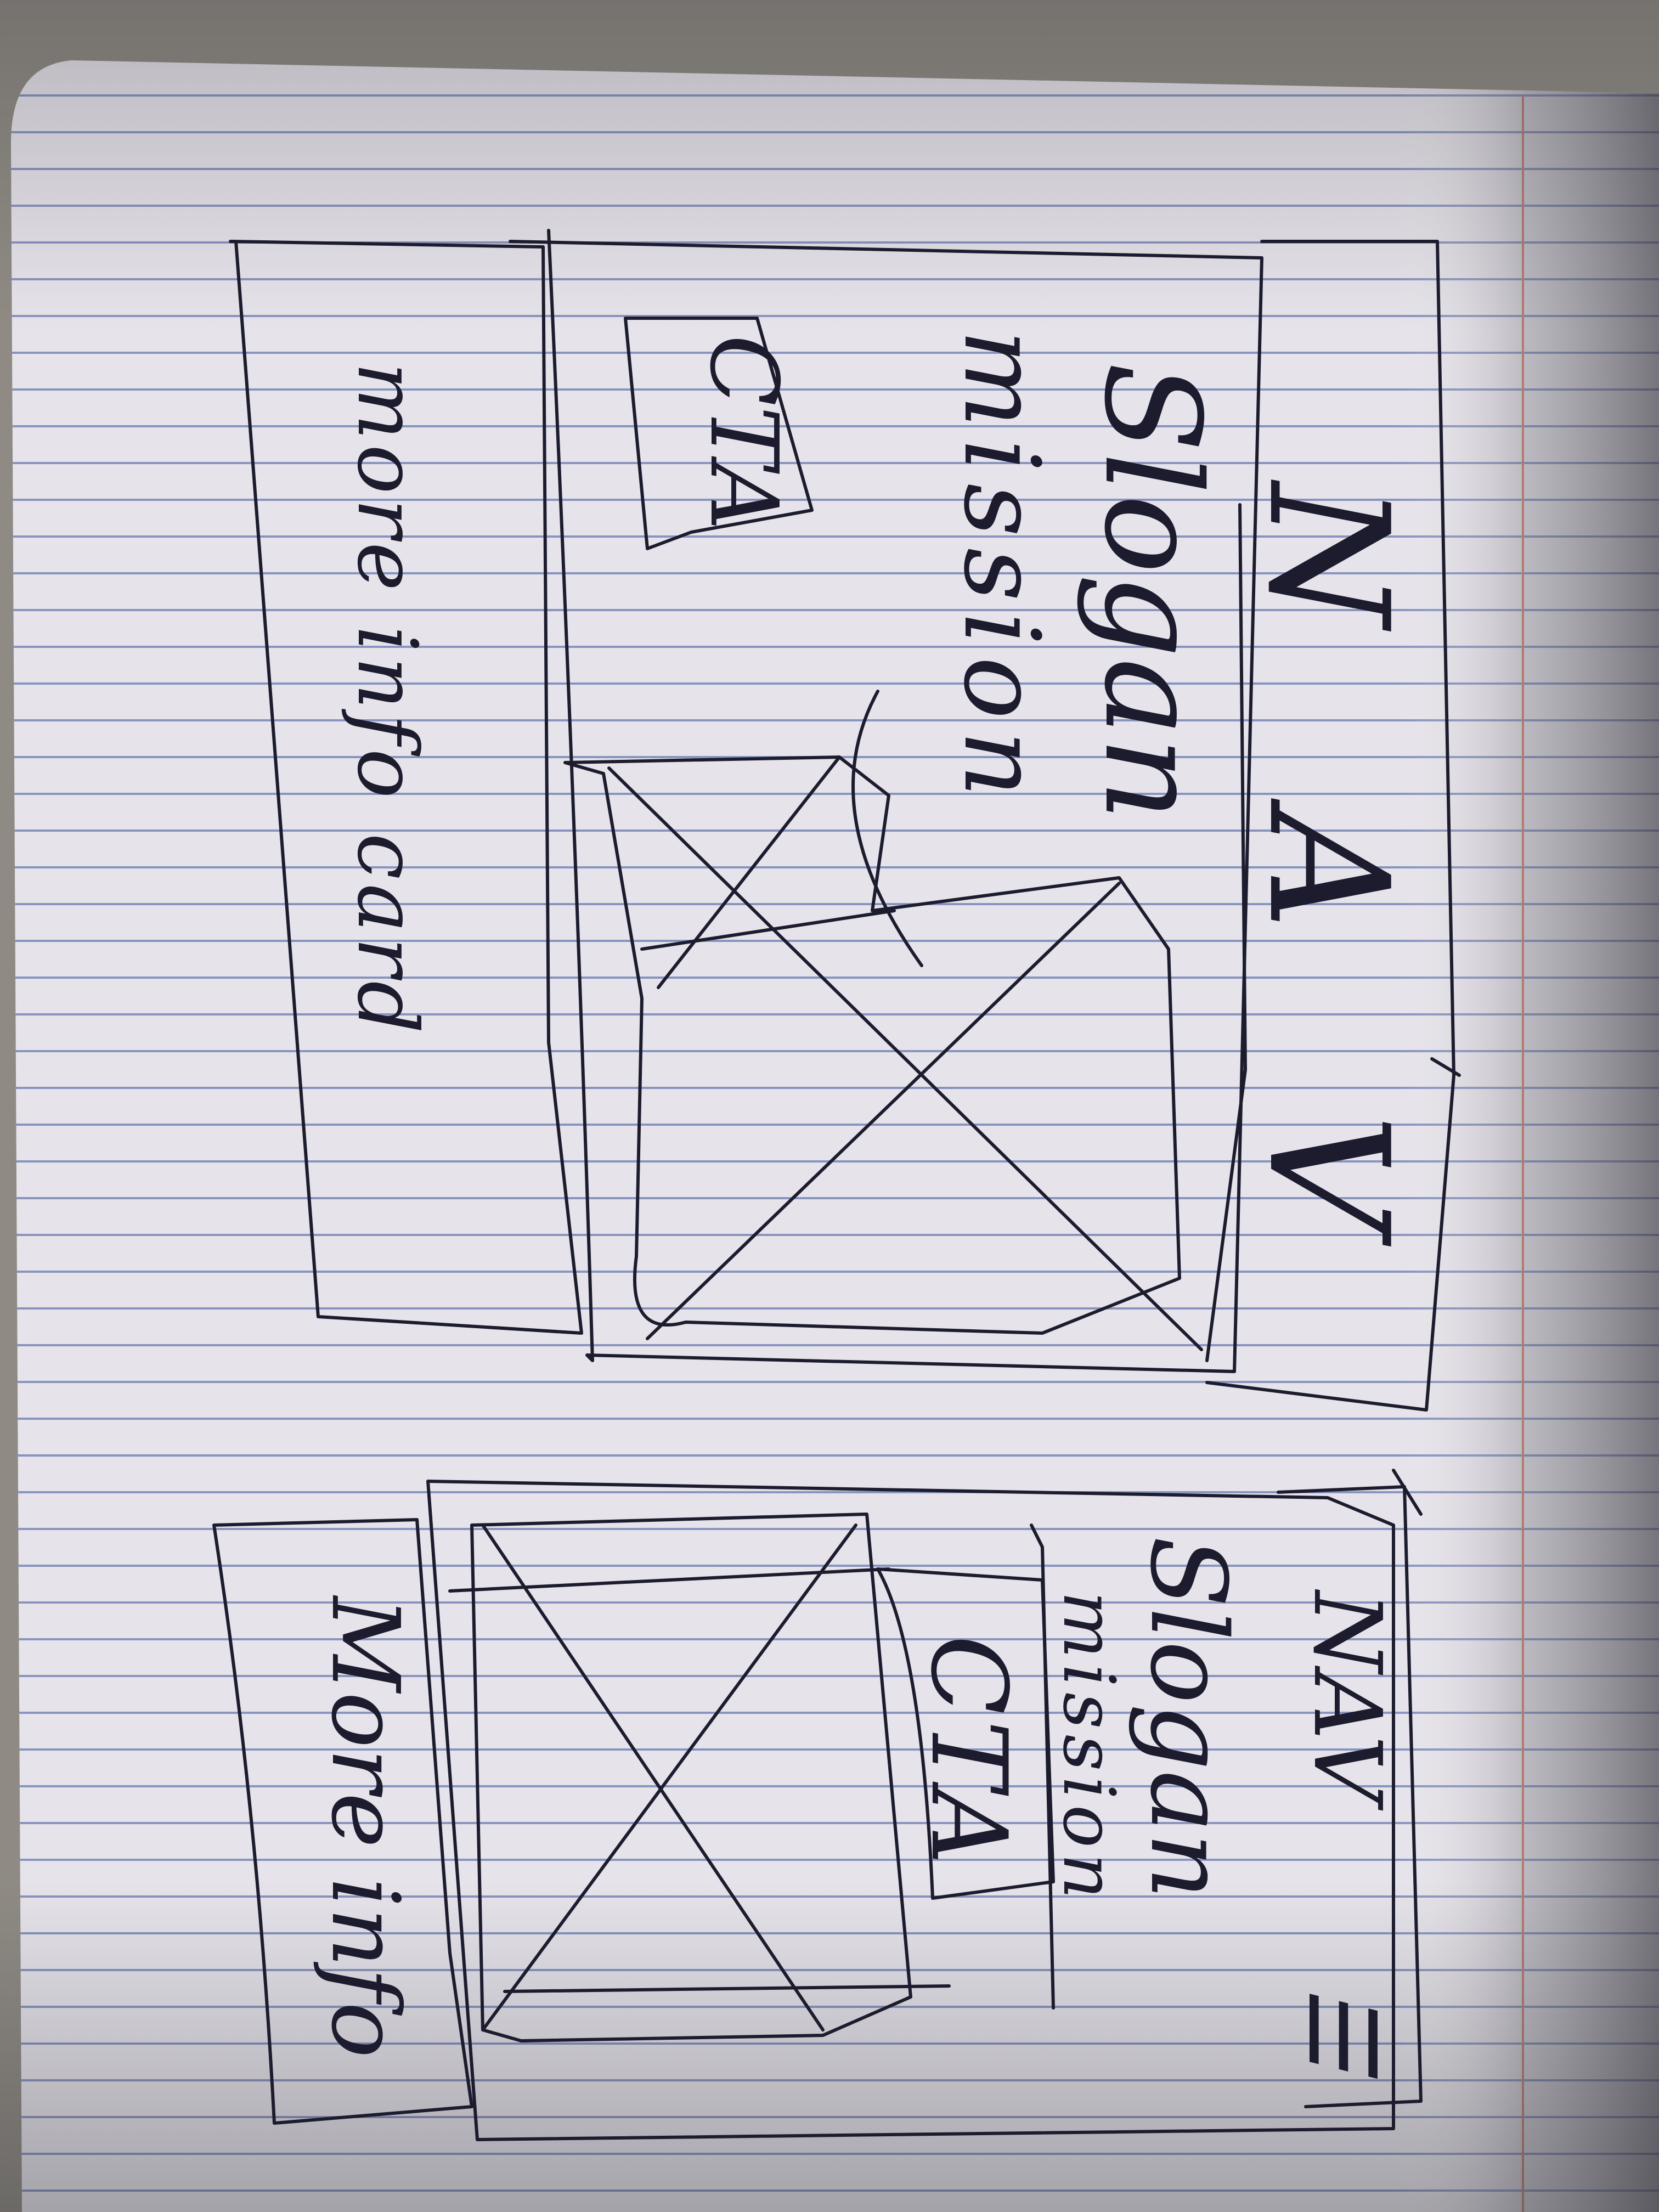 The image size is (1659, 2212). I want to click on mobile-nav-bar, so click(1350, 1796).